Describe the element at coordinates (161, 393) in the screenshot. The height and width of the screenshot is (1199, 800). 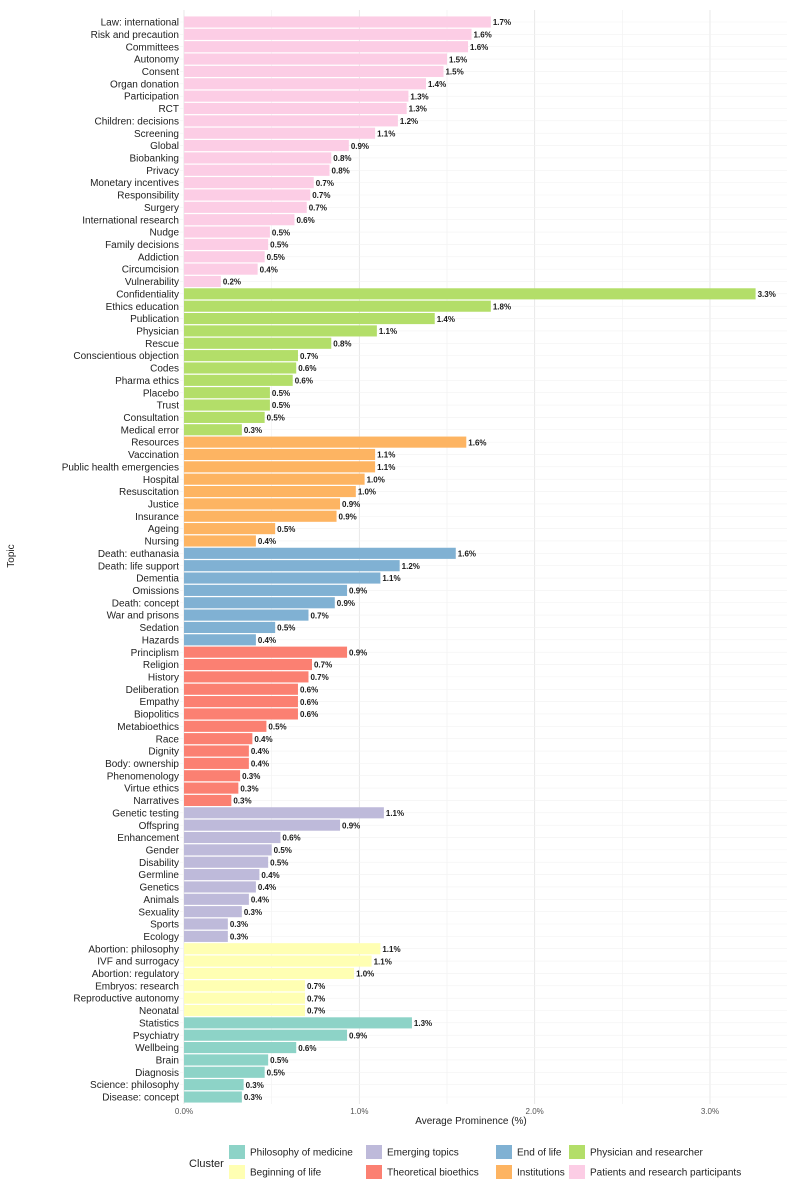
I see `y-tick-label: Placebo` at that location.